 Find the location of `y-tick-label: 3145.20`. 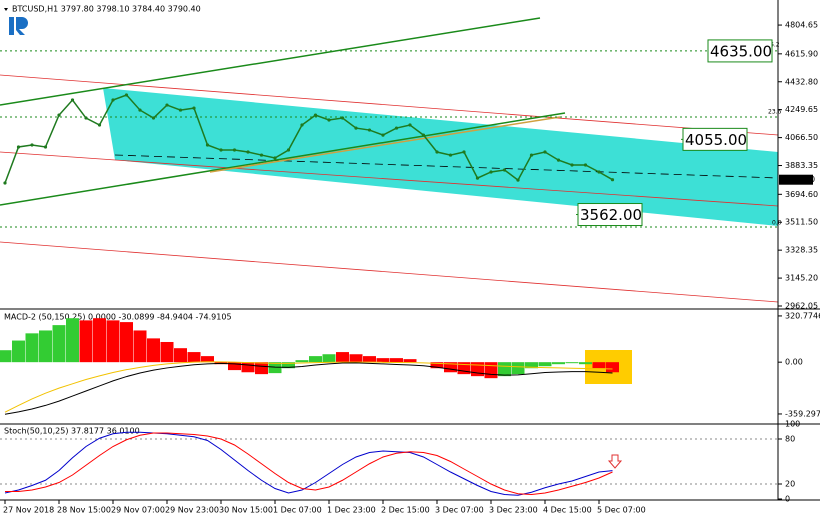

y-tick-label: 3145.20 is located at coordinates (801, 278).